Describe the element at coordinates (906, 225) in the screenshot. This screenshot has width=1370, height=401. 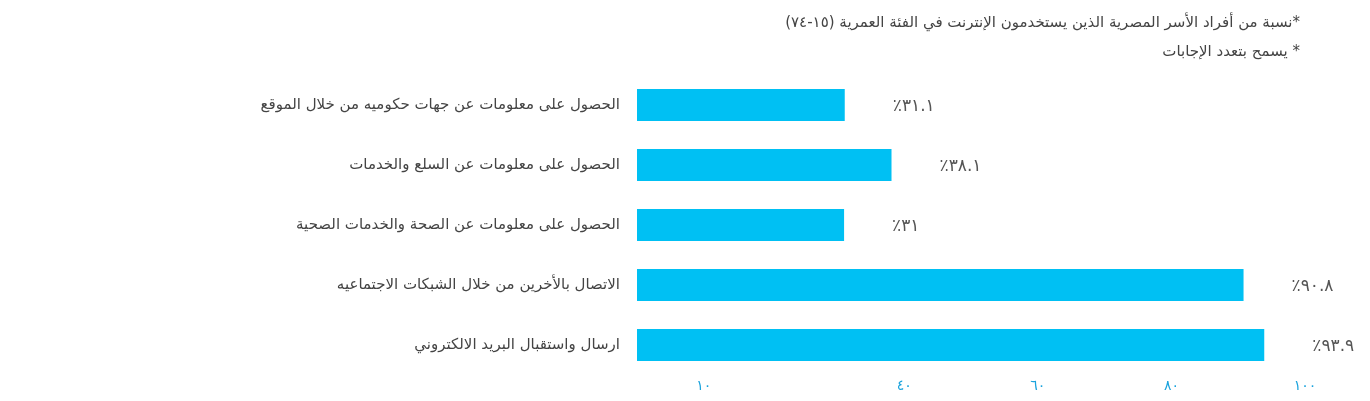
I see `data-label: ٪٣١` at that location.